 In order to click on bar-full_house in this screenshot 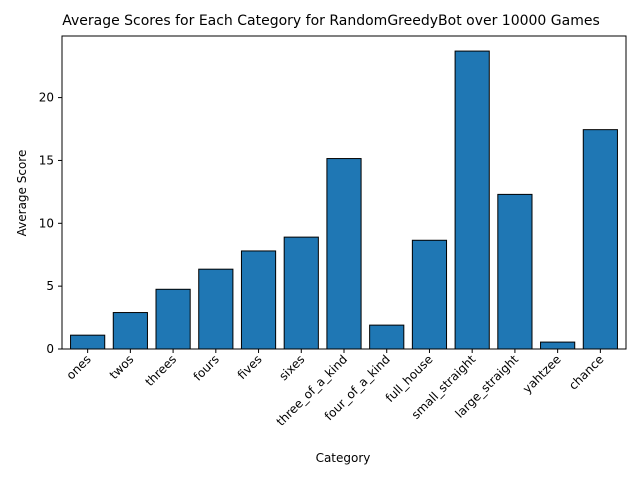, I will do `click(429, 294)`.